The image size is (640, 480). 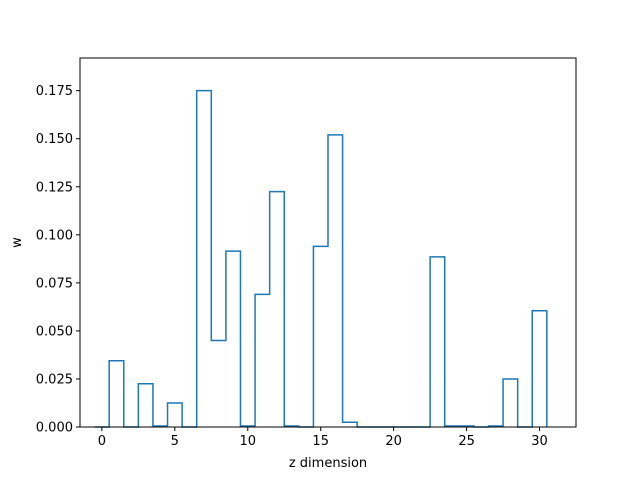 I want to click on x-tick-label: 15, so click(x=320, y=441).